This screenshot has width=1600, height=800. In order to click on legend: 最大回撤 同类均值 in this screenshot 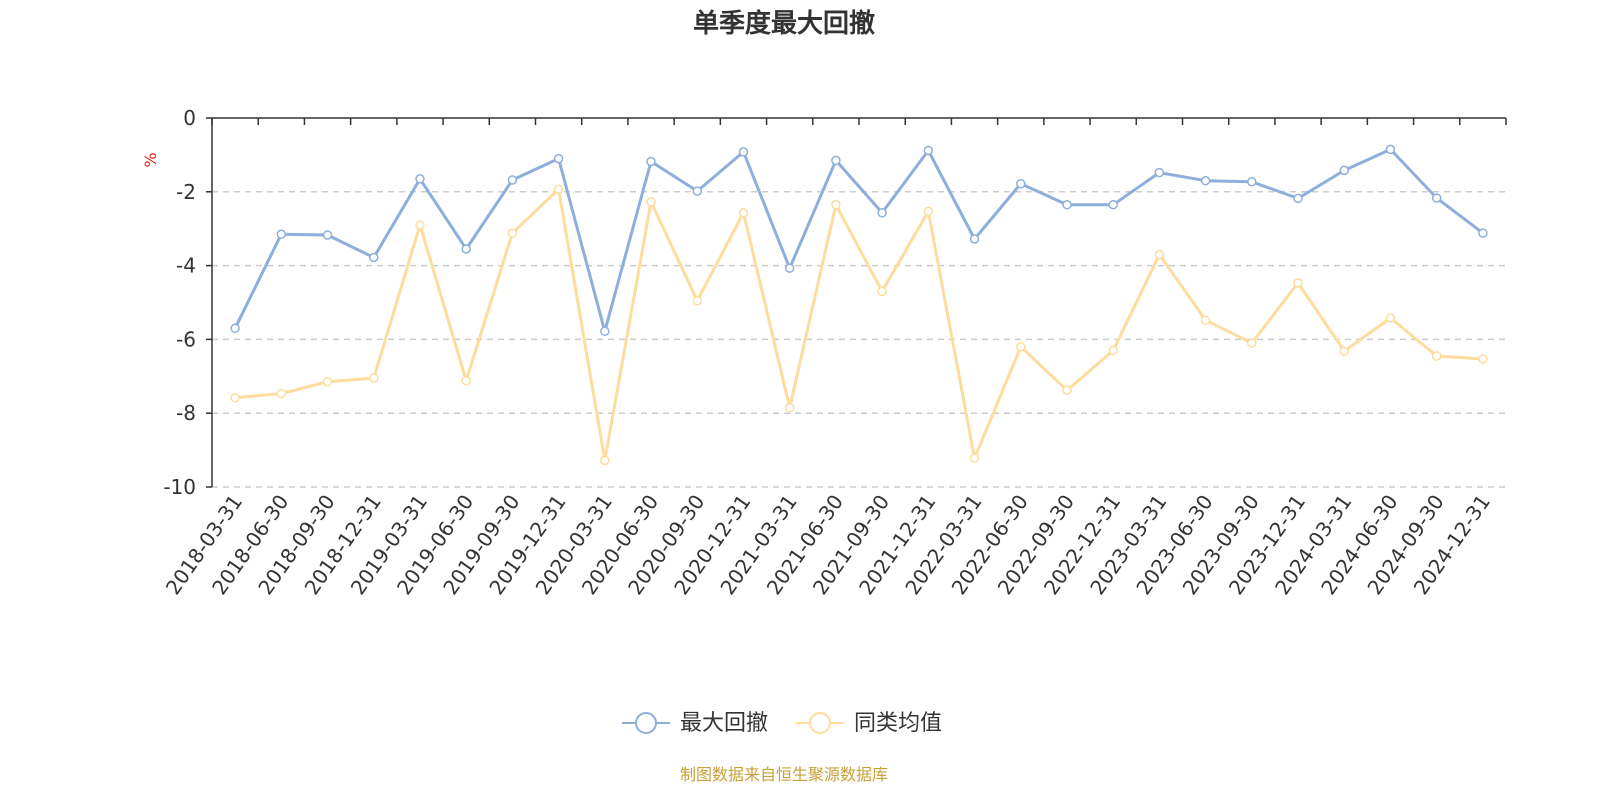, I will do `click(782, 723)`.